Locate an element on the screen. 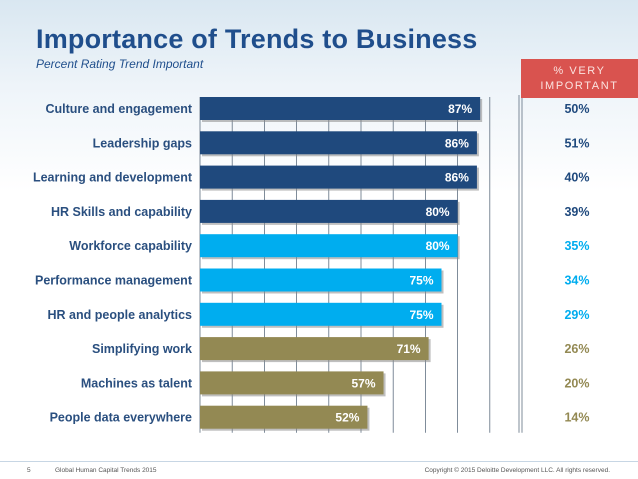  very-important-value: 14% is located at coordinates (576, 418).